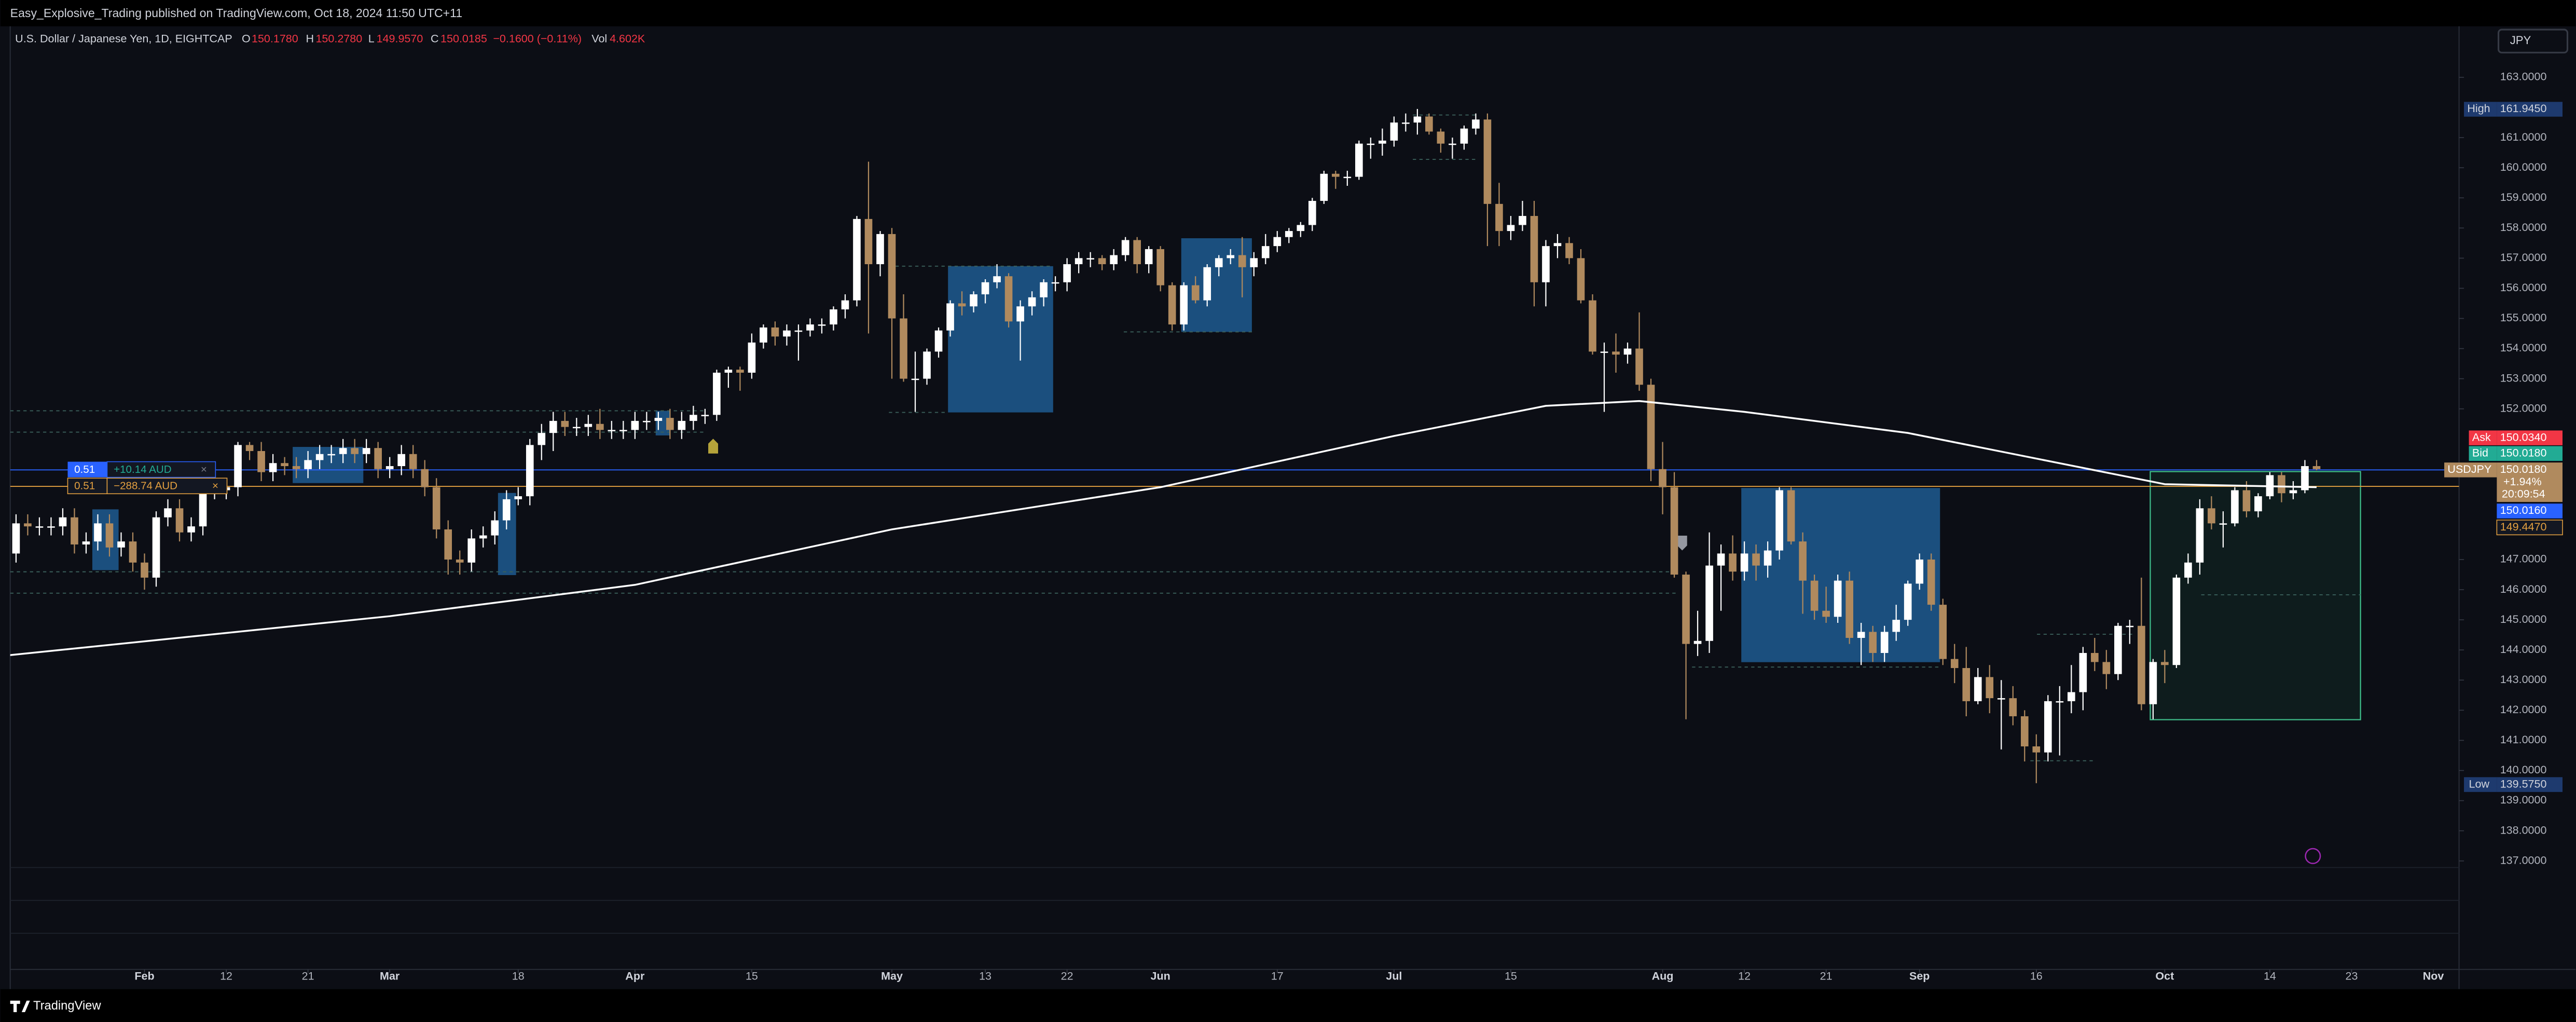 This screenshot has width=2576, height=1022. Describe the element at coordinates (627, 39) in the screenshot. I see `legend-value: 4.602K` at that location.